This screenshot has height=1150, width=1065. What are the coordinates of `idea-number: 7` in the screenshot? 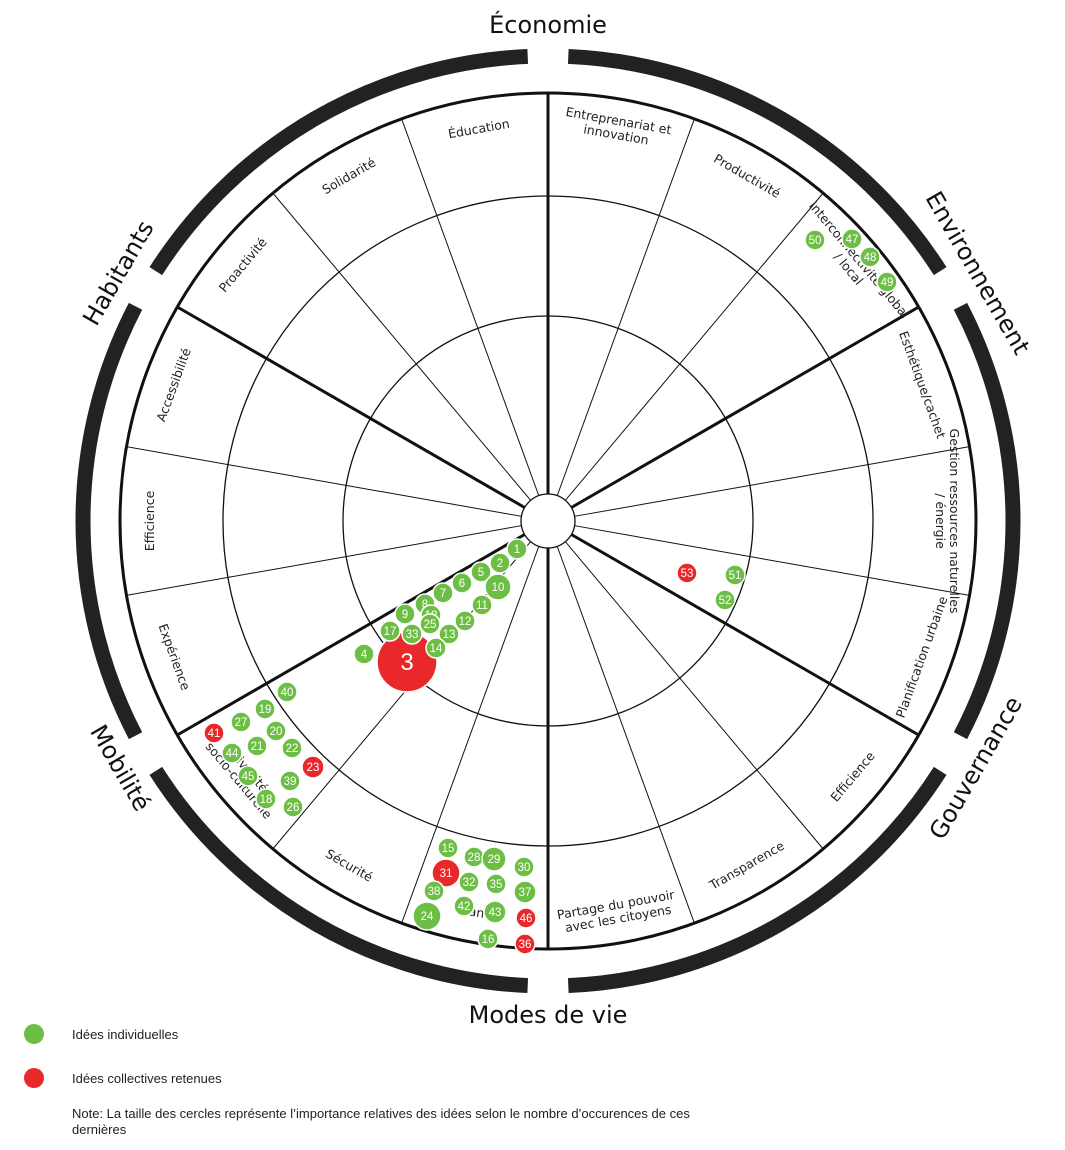 It's located at (443, 594).